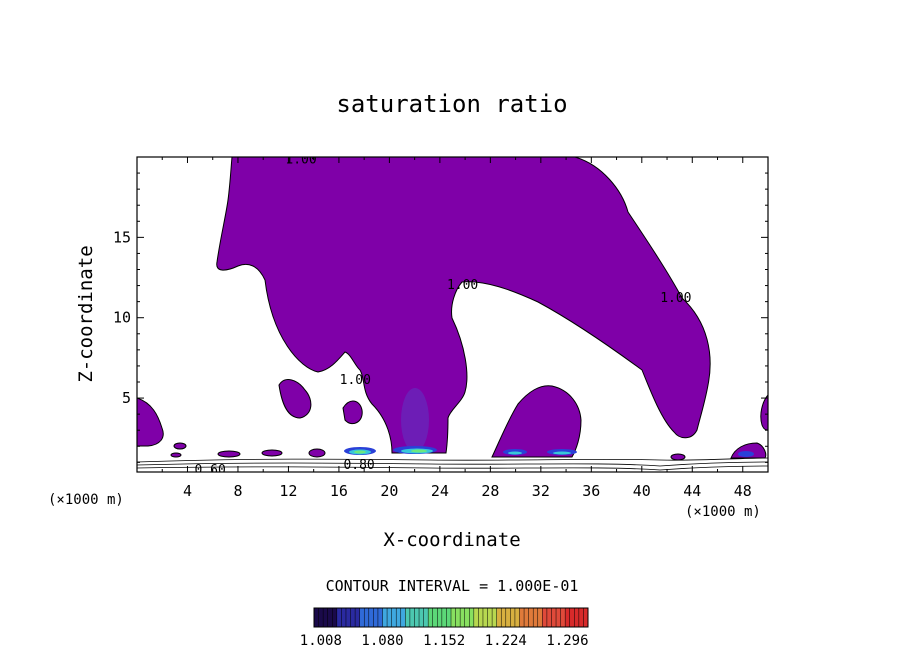 The width and height of the screenshot is (904, 658). I want to click on x-tick-label: 16, so click(339, 491).